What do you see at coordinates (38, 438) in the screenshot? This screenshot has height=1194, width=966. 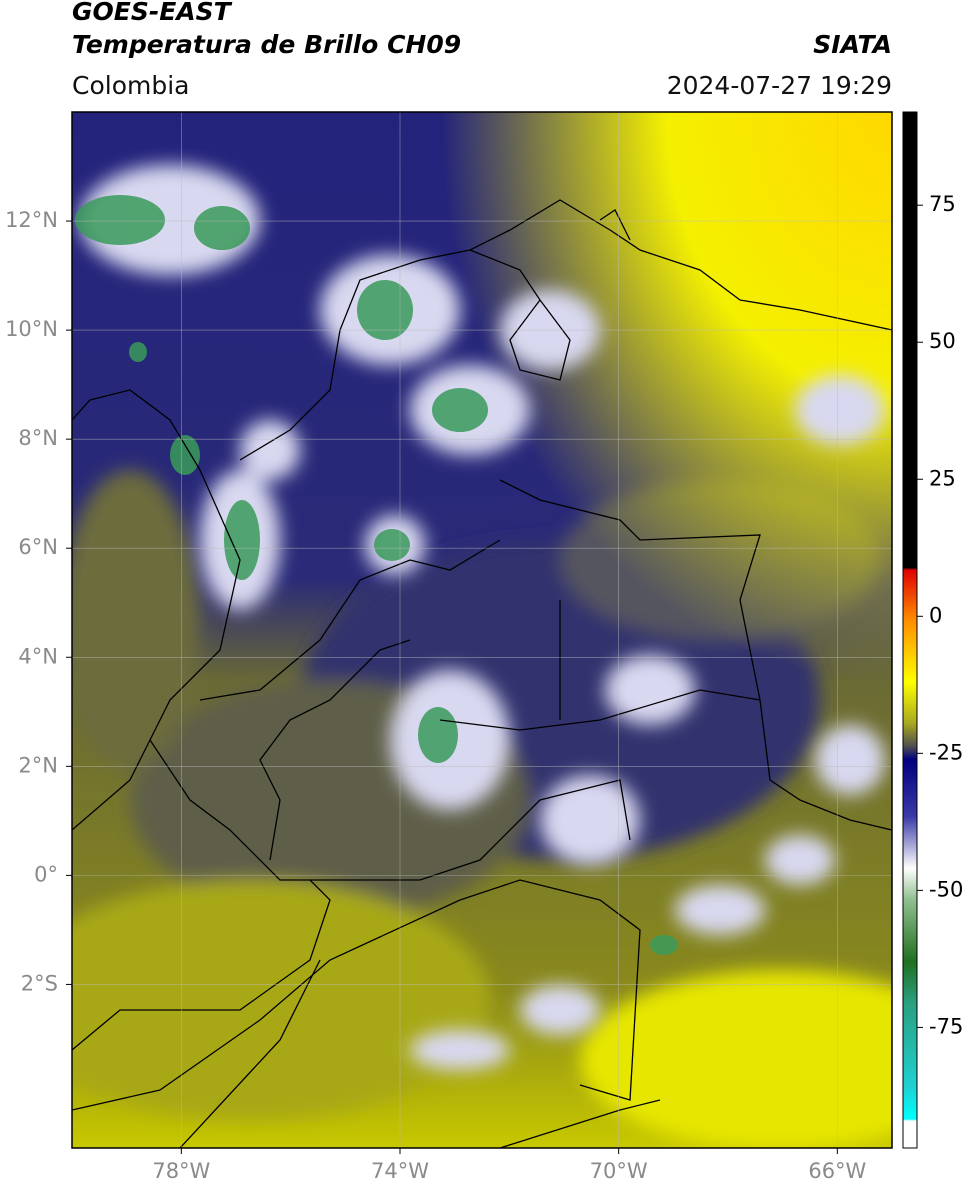 I see `y-tick-label: 8°N` at bounding box center [38, 438].